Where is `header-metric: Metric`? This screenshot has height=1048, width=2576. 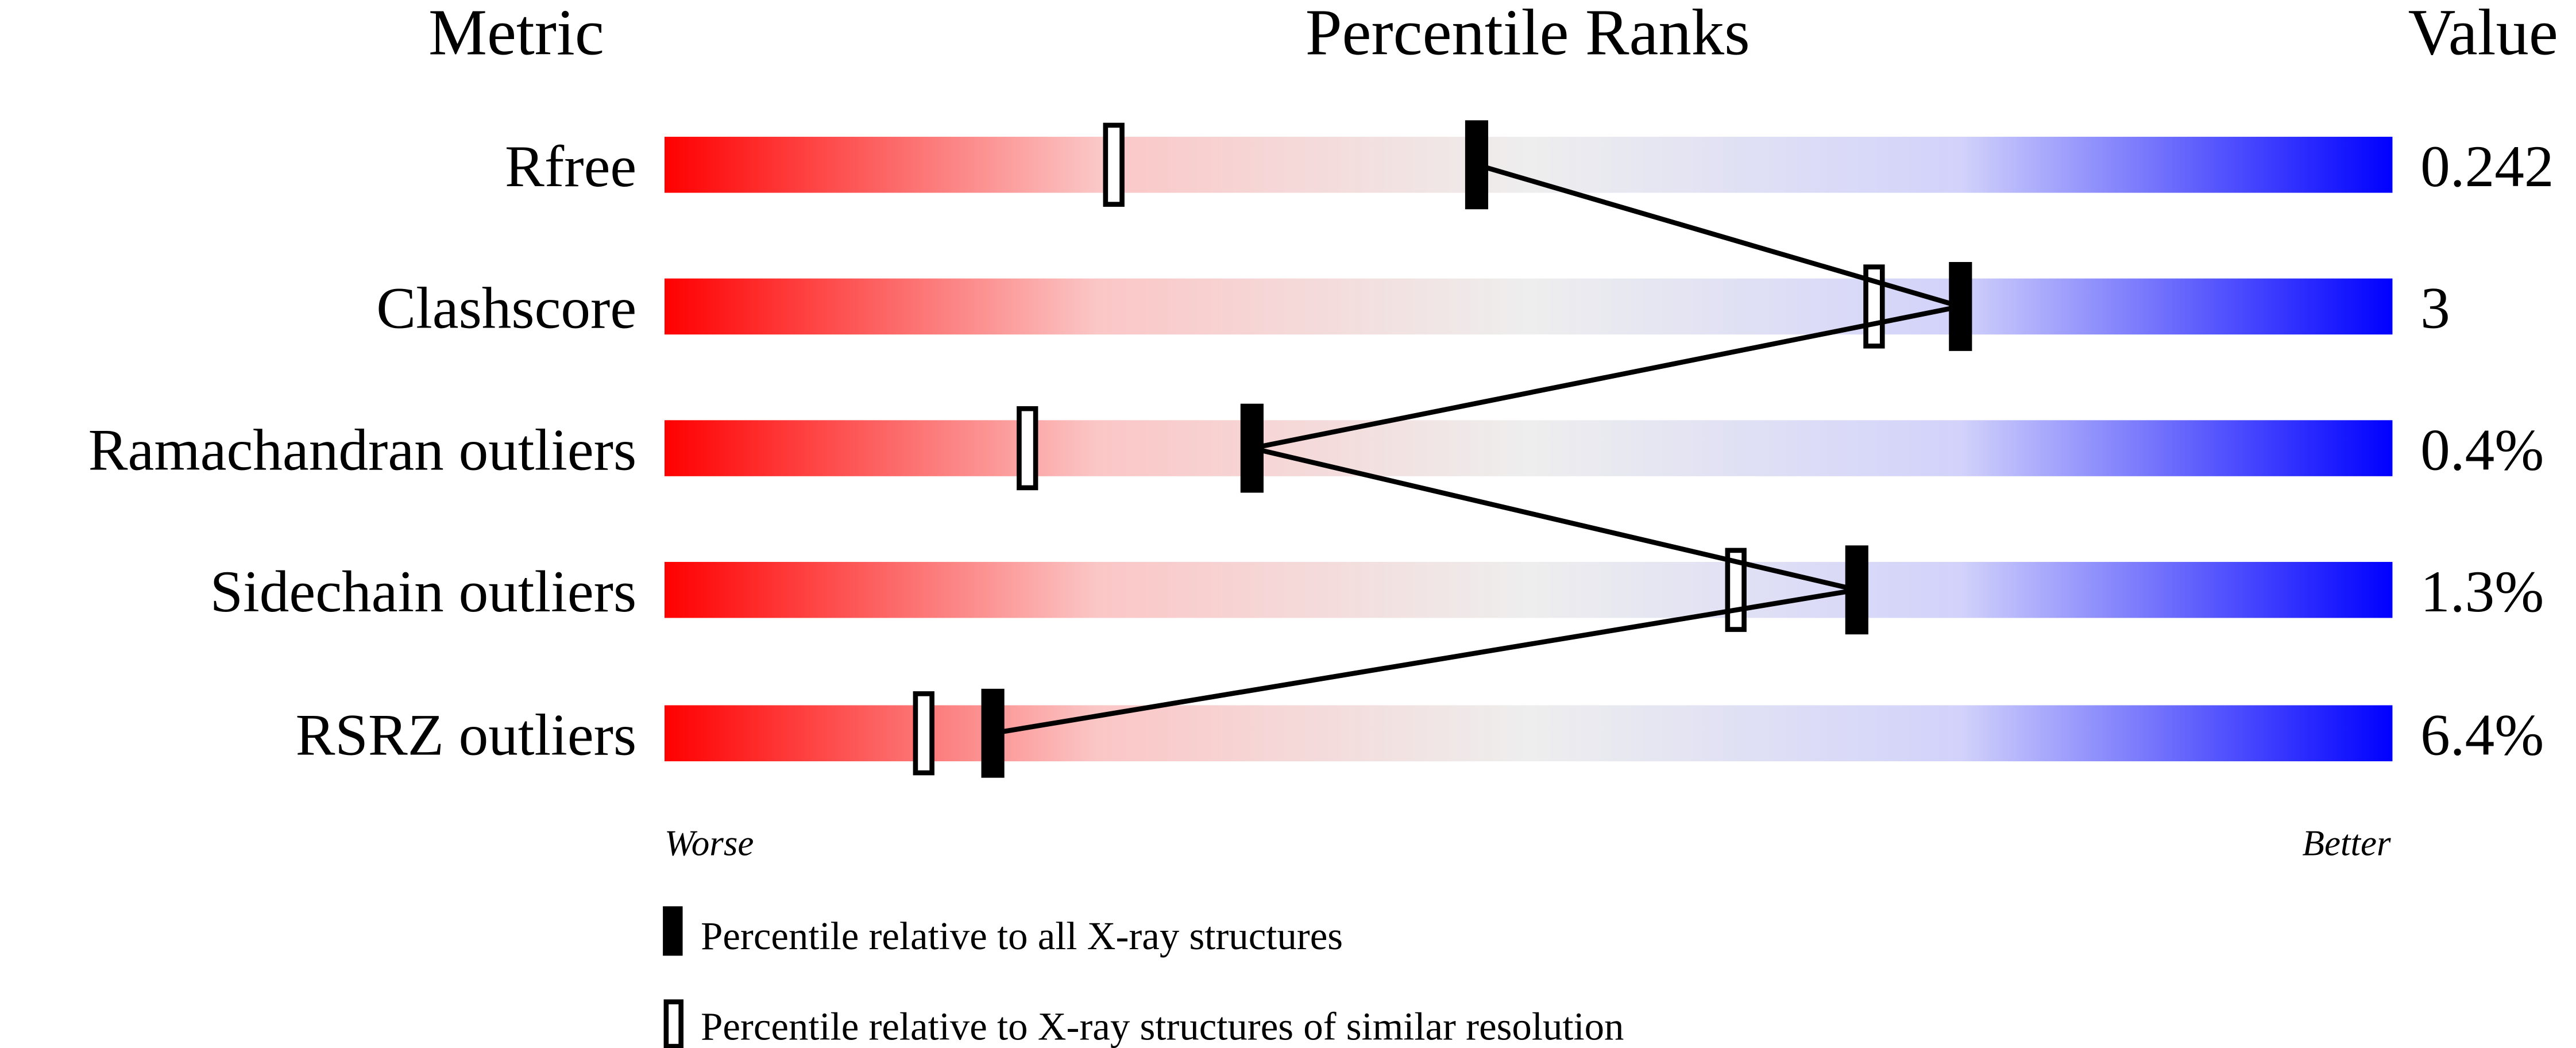 header-metric: Metric is located at coordinates (516, 34).